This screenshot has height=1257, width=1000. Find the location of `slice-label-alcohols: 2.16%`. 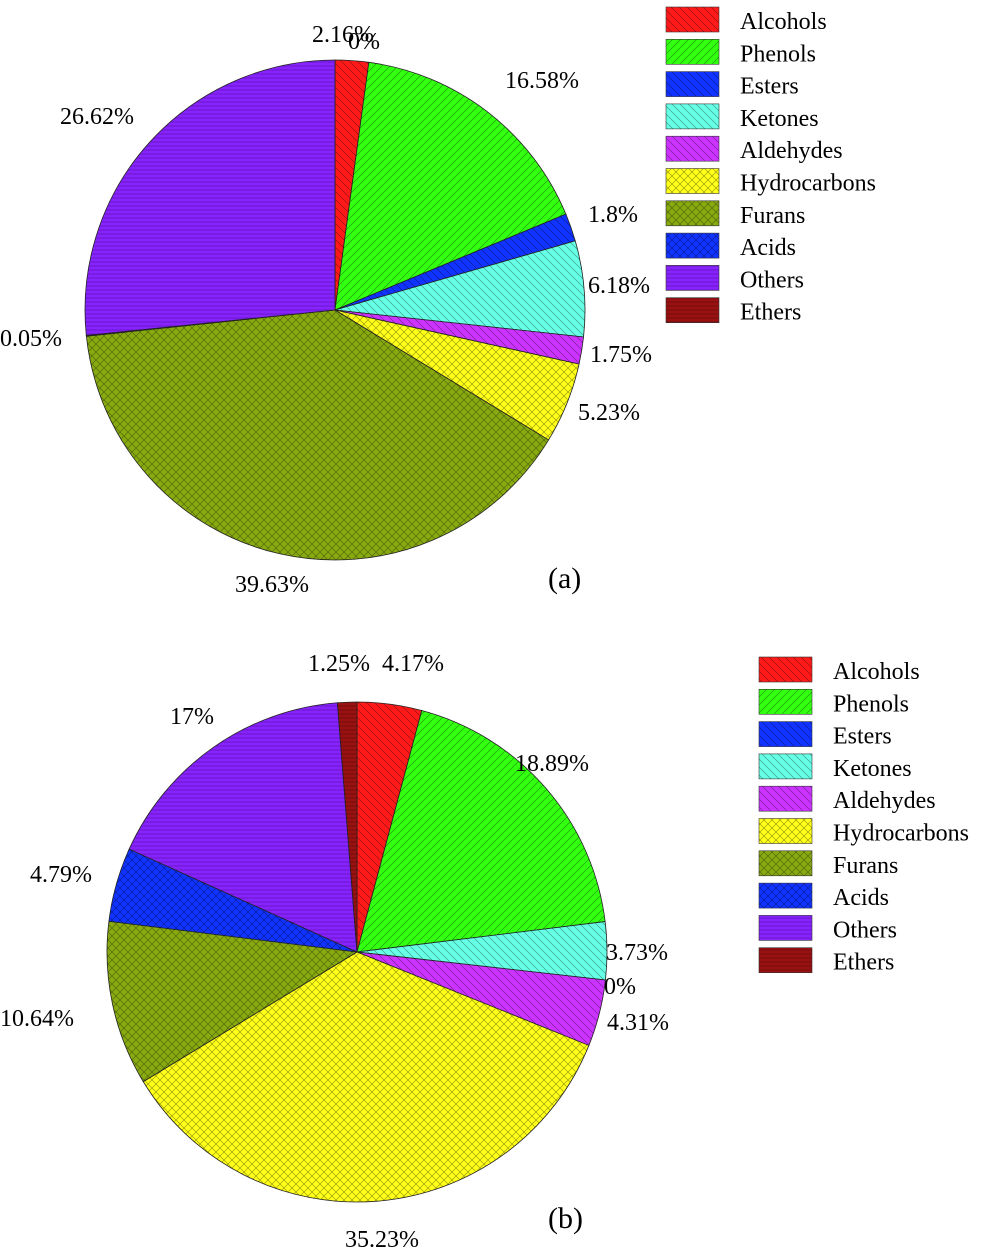

slice-label-alcohols: 2.16% is located at coordinates (343, 35).